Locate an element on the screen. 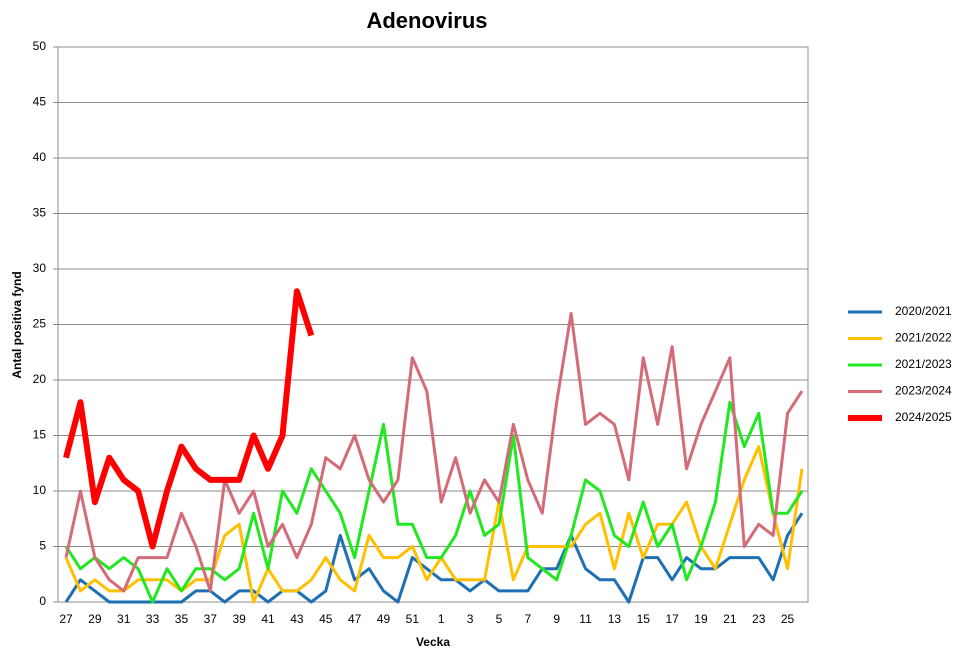 Image resolution: width=954 pixels, height=664 pixels. x-tick-label: 49 is located at coordinates (384, 619).